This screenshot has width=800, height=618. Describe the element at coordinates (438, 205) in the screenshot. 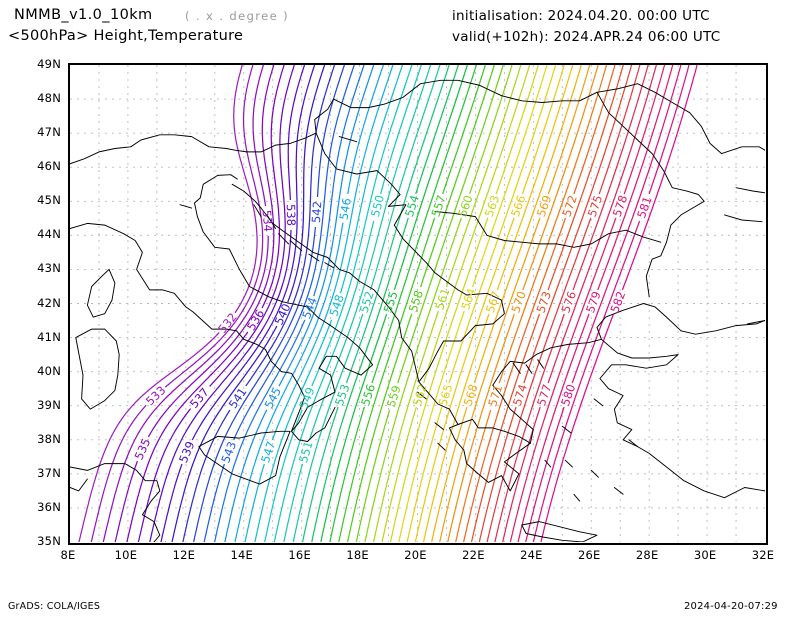

I see `contour-label: 557` at that location.